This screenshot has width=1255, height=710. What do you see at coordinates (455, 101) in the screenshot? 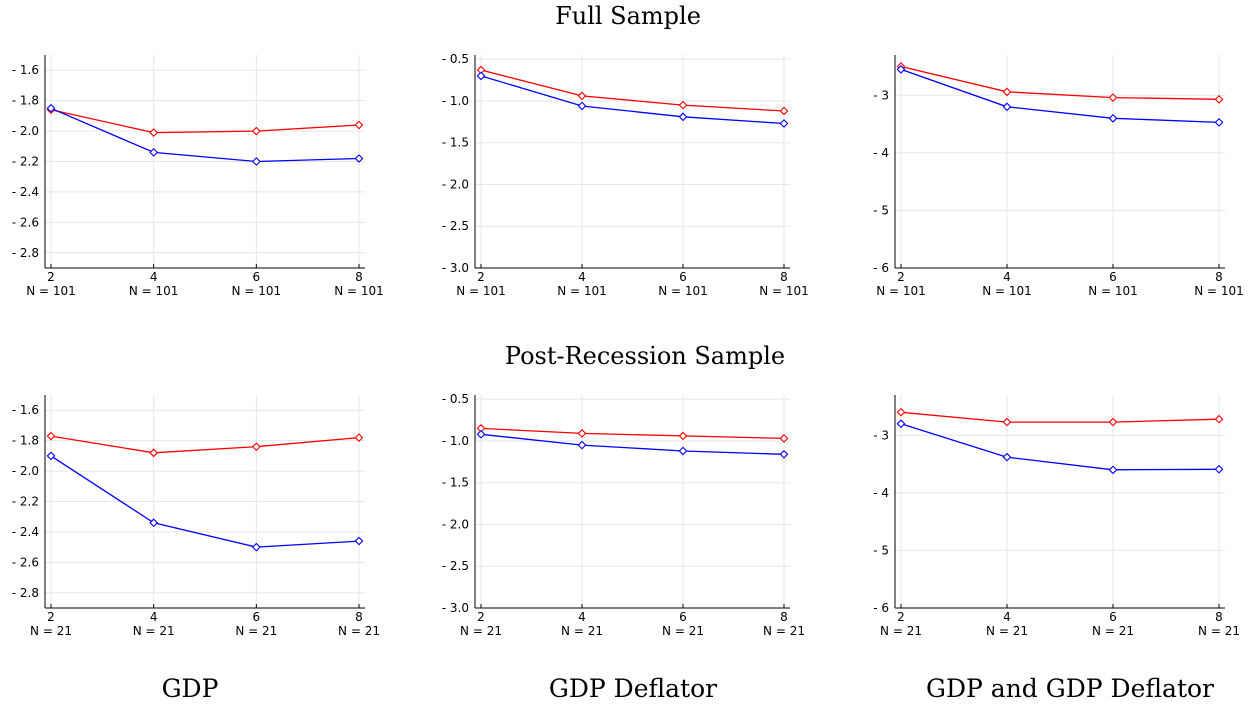
I see `y-tick-label: - 1.0` at bounding box center [455, 101].